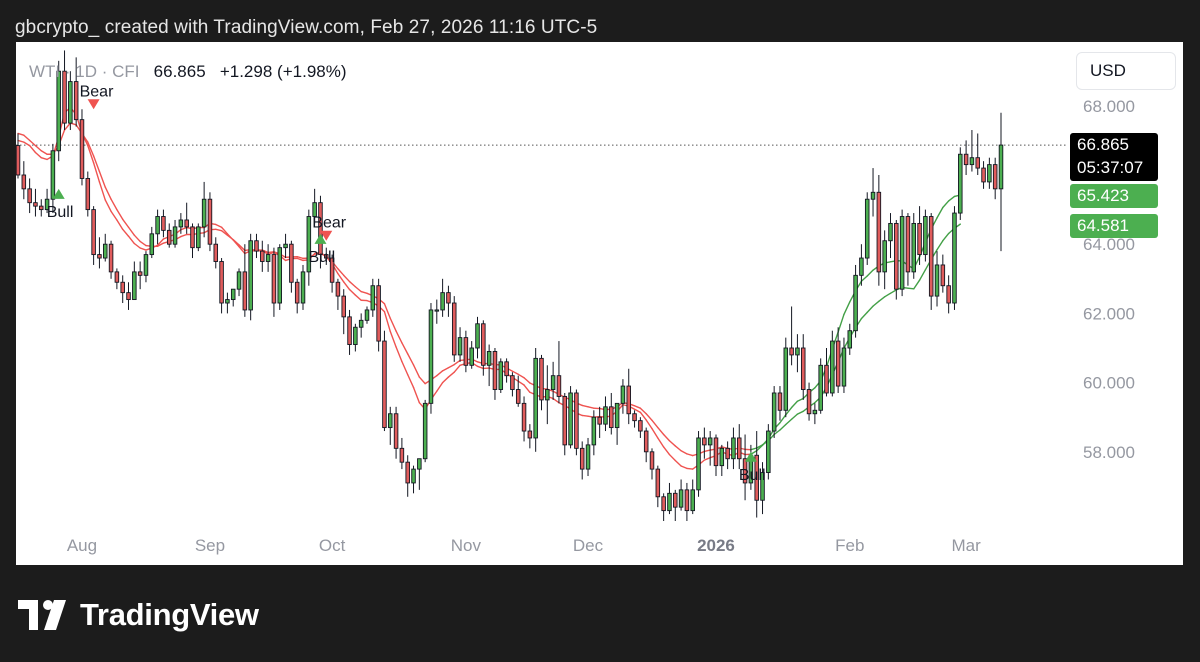  What do you see at coordinates (246, 71) in the screenshot?
I see `legend-change: +1.298` at bounding box center [246, 71].